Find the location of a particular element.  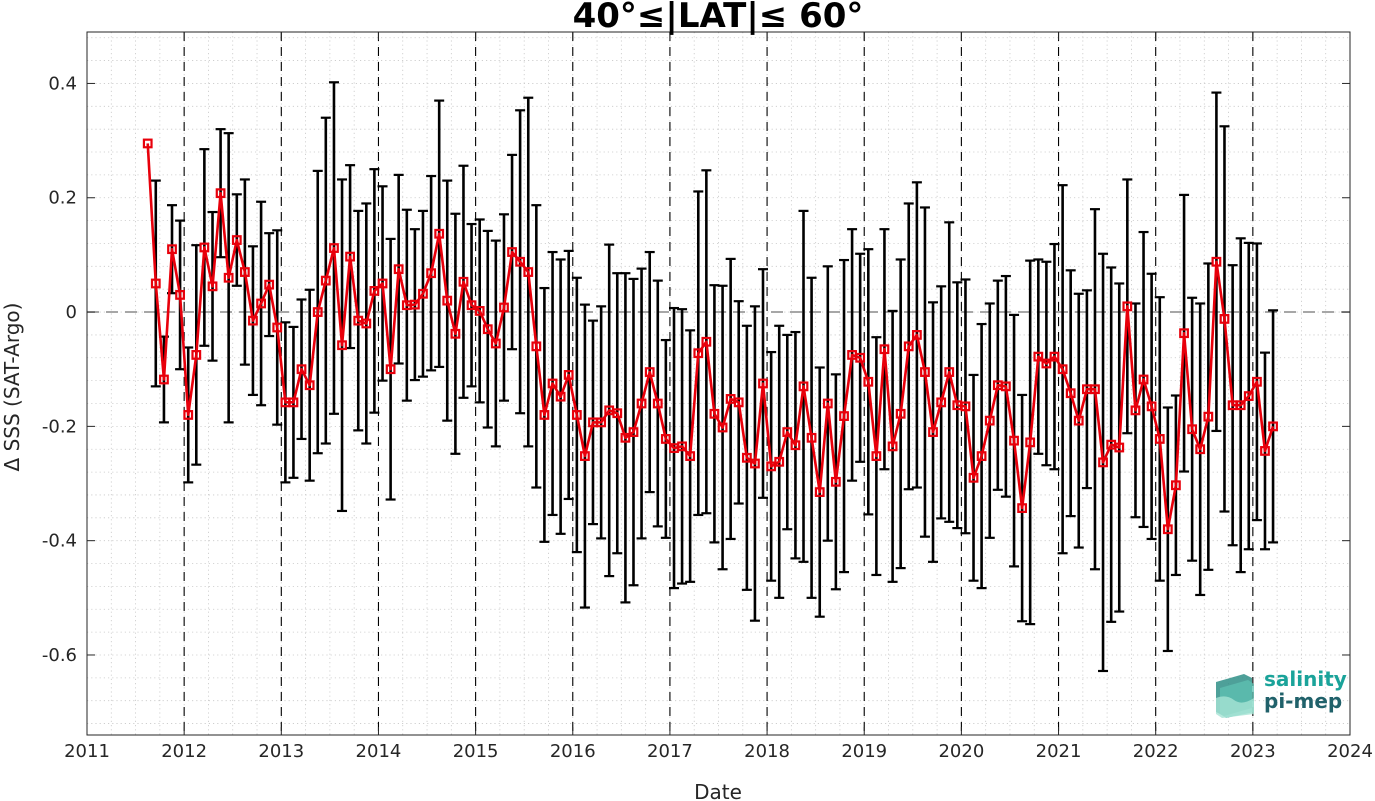

x-tick-label: 2014 is located at coordinates (379, 751).